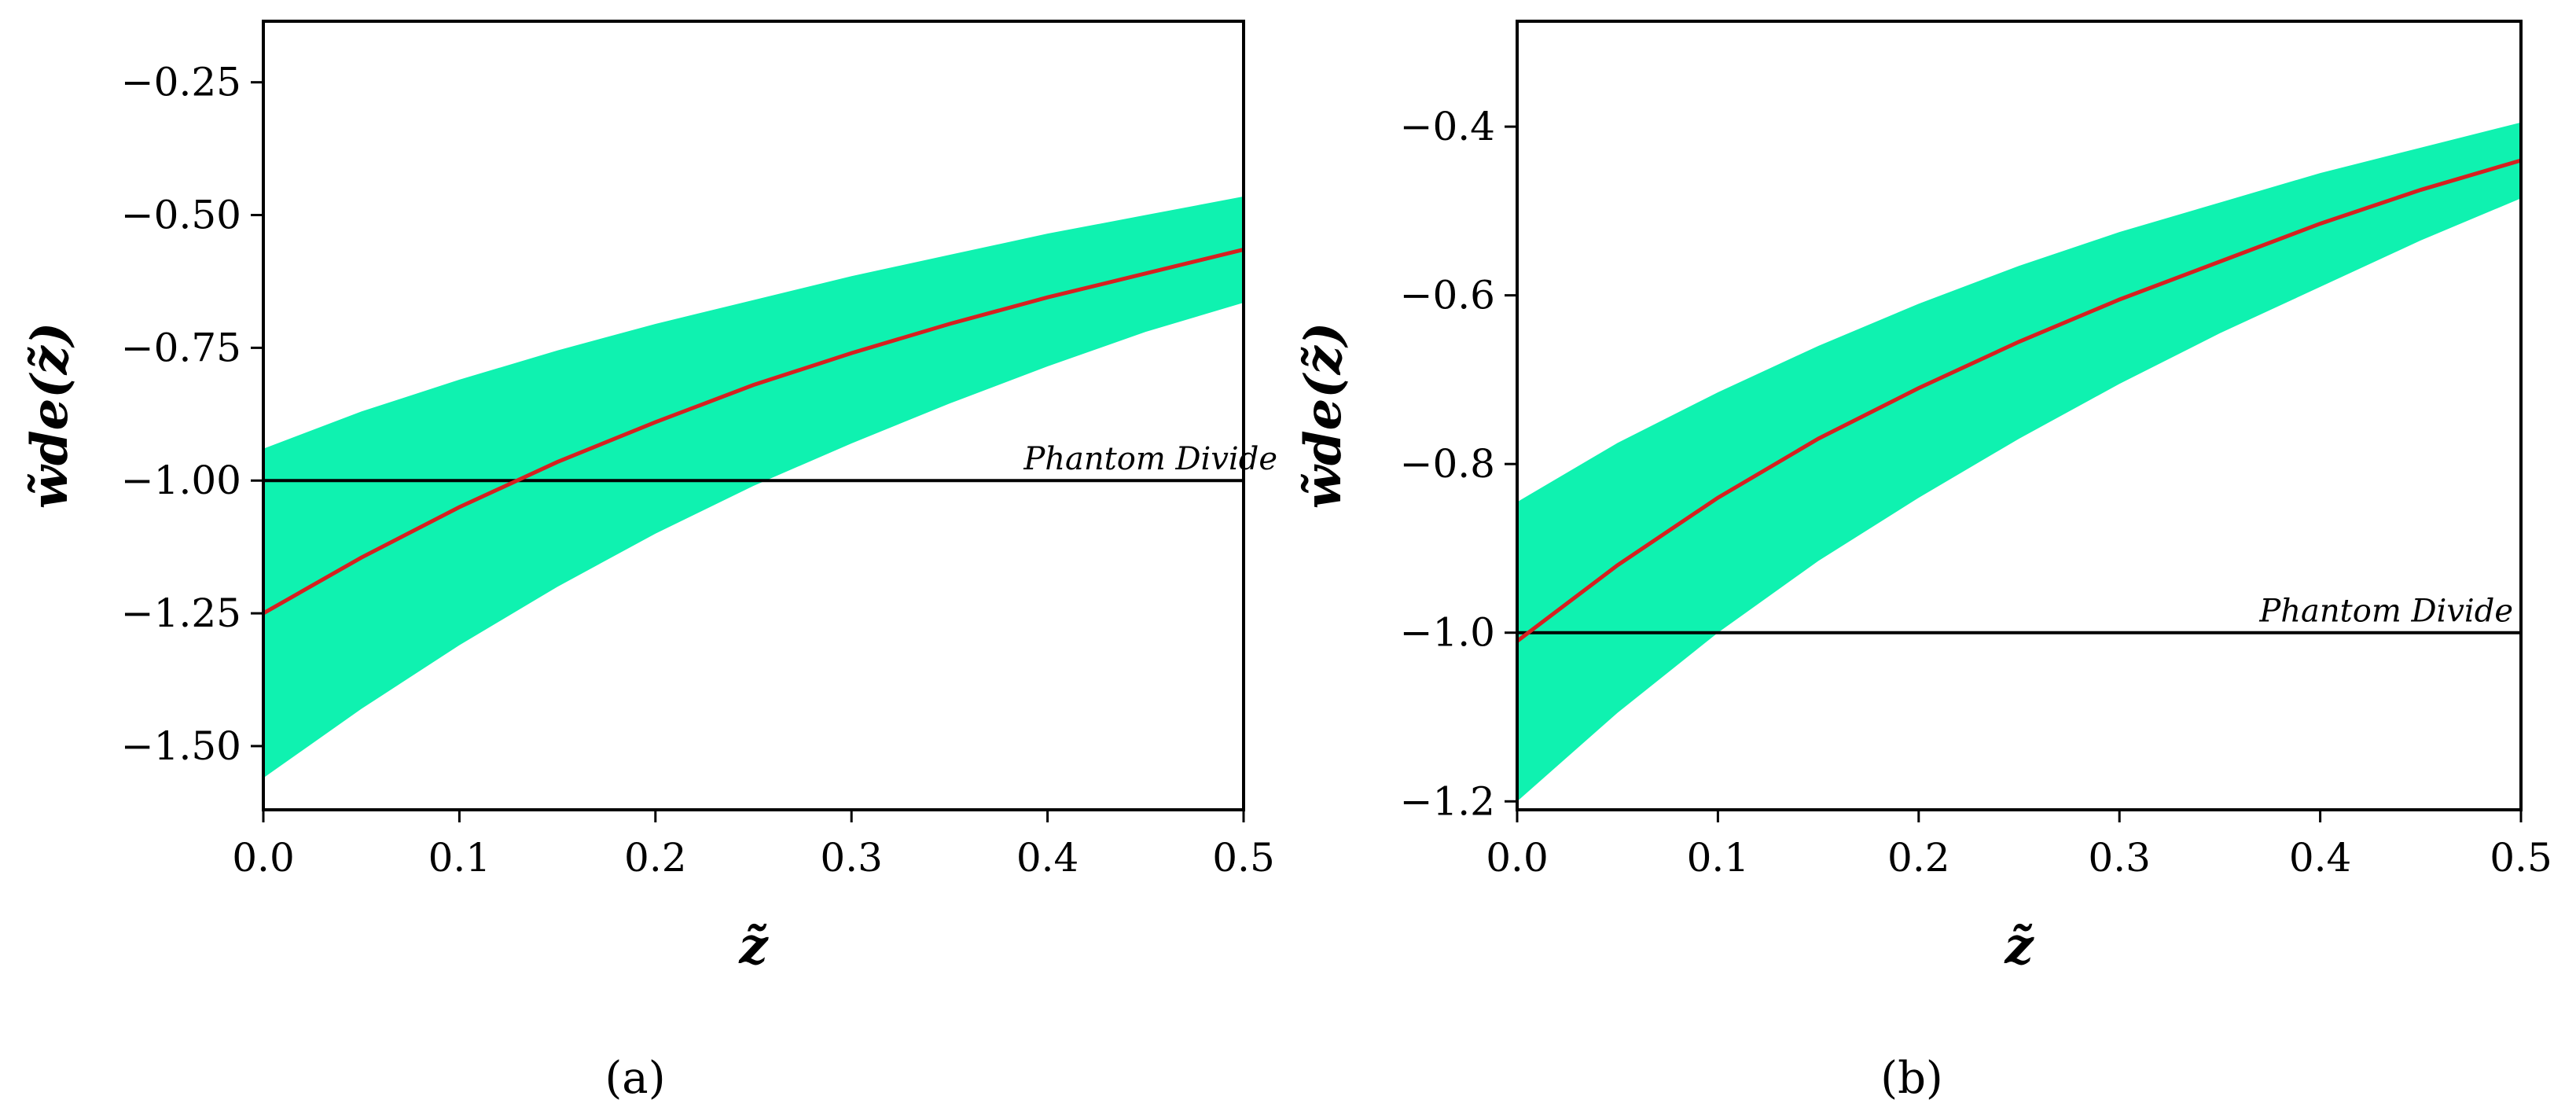 Image resolution: width=2576 pixels, height=1118 pixels. Describe the element at coordinates (1447, 126) in the screenshot. I see `y-tick-label: −0.4` at that location.